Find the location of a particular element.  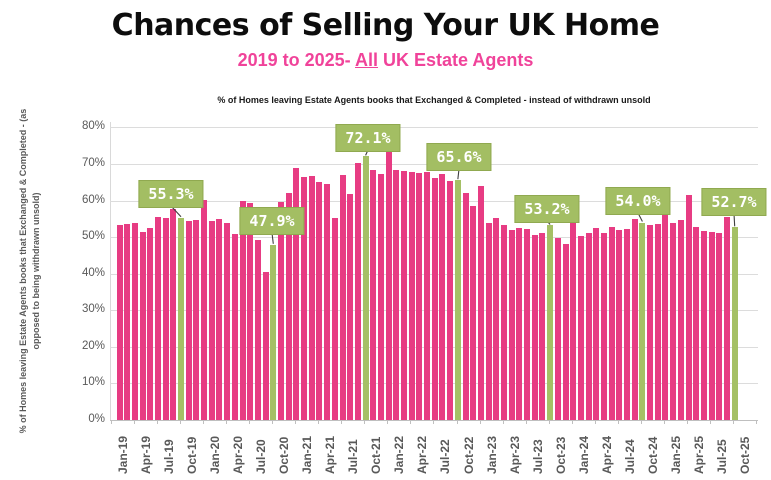

y-tick-label-10%: 10% is located at coordinates (93, 382).